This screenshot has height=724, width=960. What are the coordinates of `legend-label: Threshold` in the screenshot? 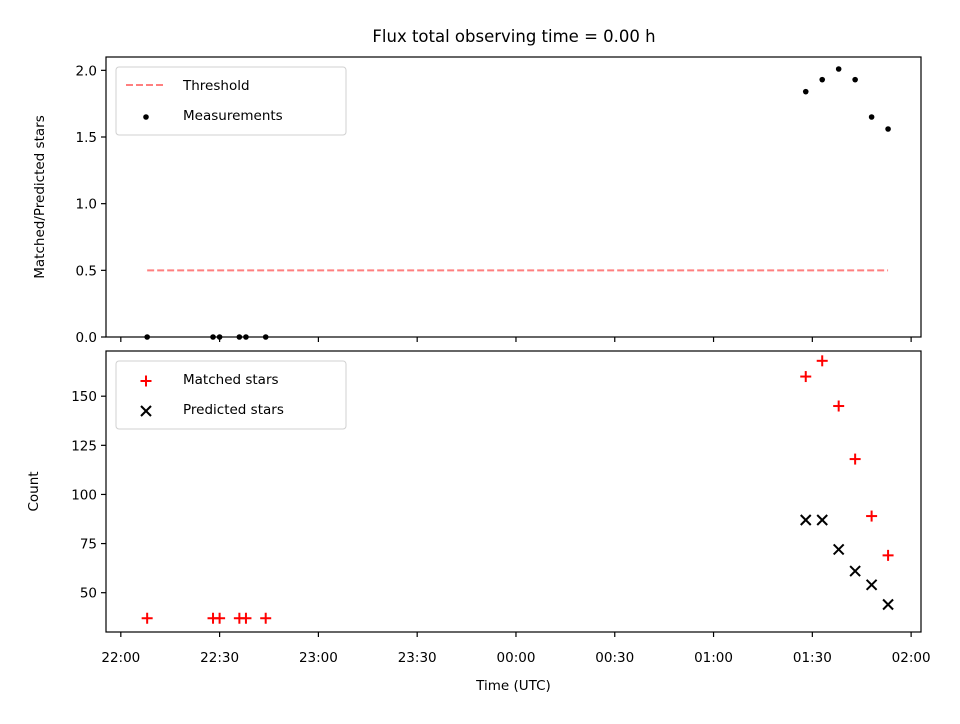 It's located at (216, 86).